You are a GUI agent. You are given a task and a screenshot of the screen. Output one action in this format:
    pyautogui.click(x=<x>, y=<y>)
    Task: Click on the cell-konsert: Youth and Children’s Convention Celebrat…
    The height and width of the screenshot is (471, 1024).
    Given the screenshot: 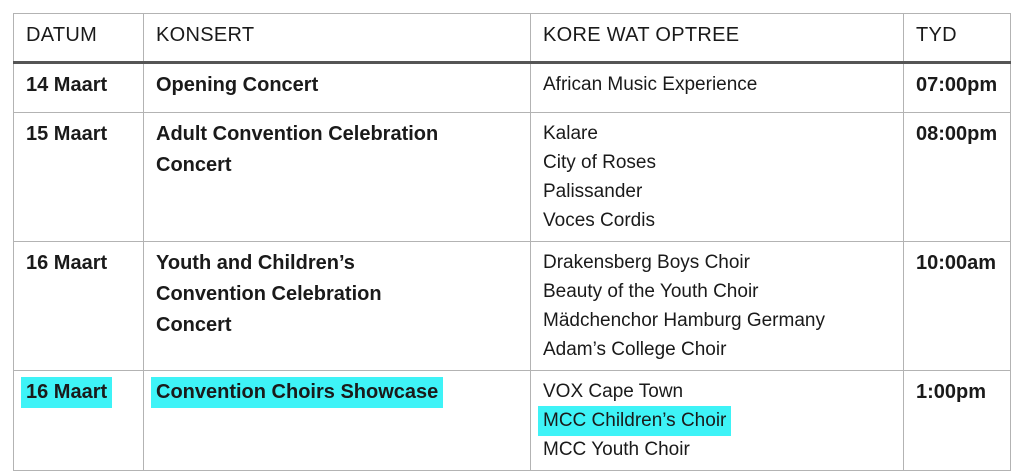 What is the action you would take?
    pyautogui.click(x=337, y=306)
    